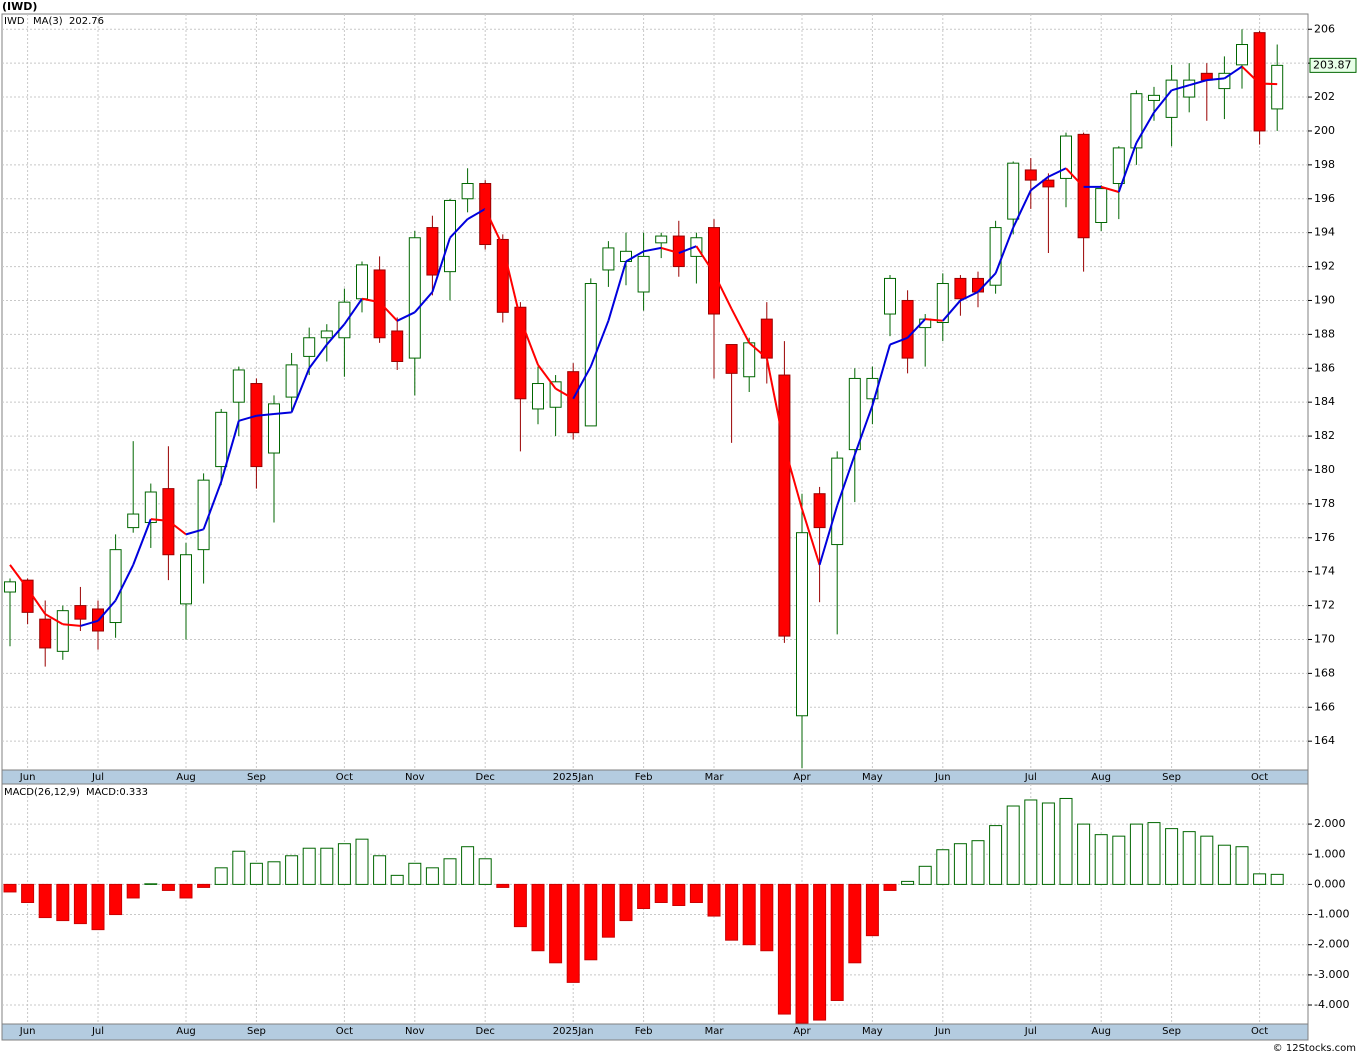 This screenshot has width=1360, height=1056. I want to click on y-tick-label: -4.000, so click(1331, 1004).